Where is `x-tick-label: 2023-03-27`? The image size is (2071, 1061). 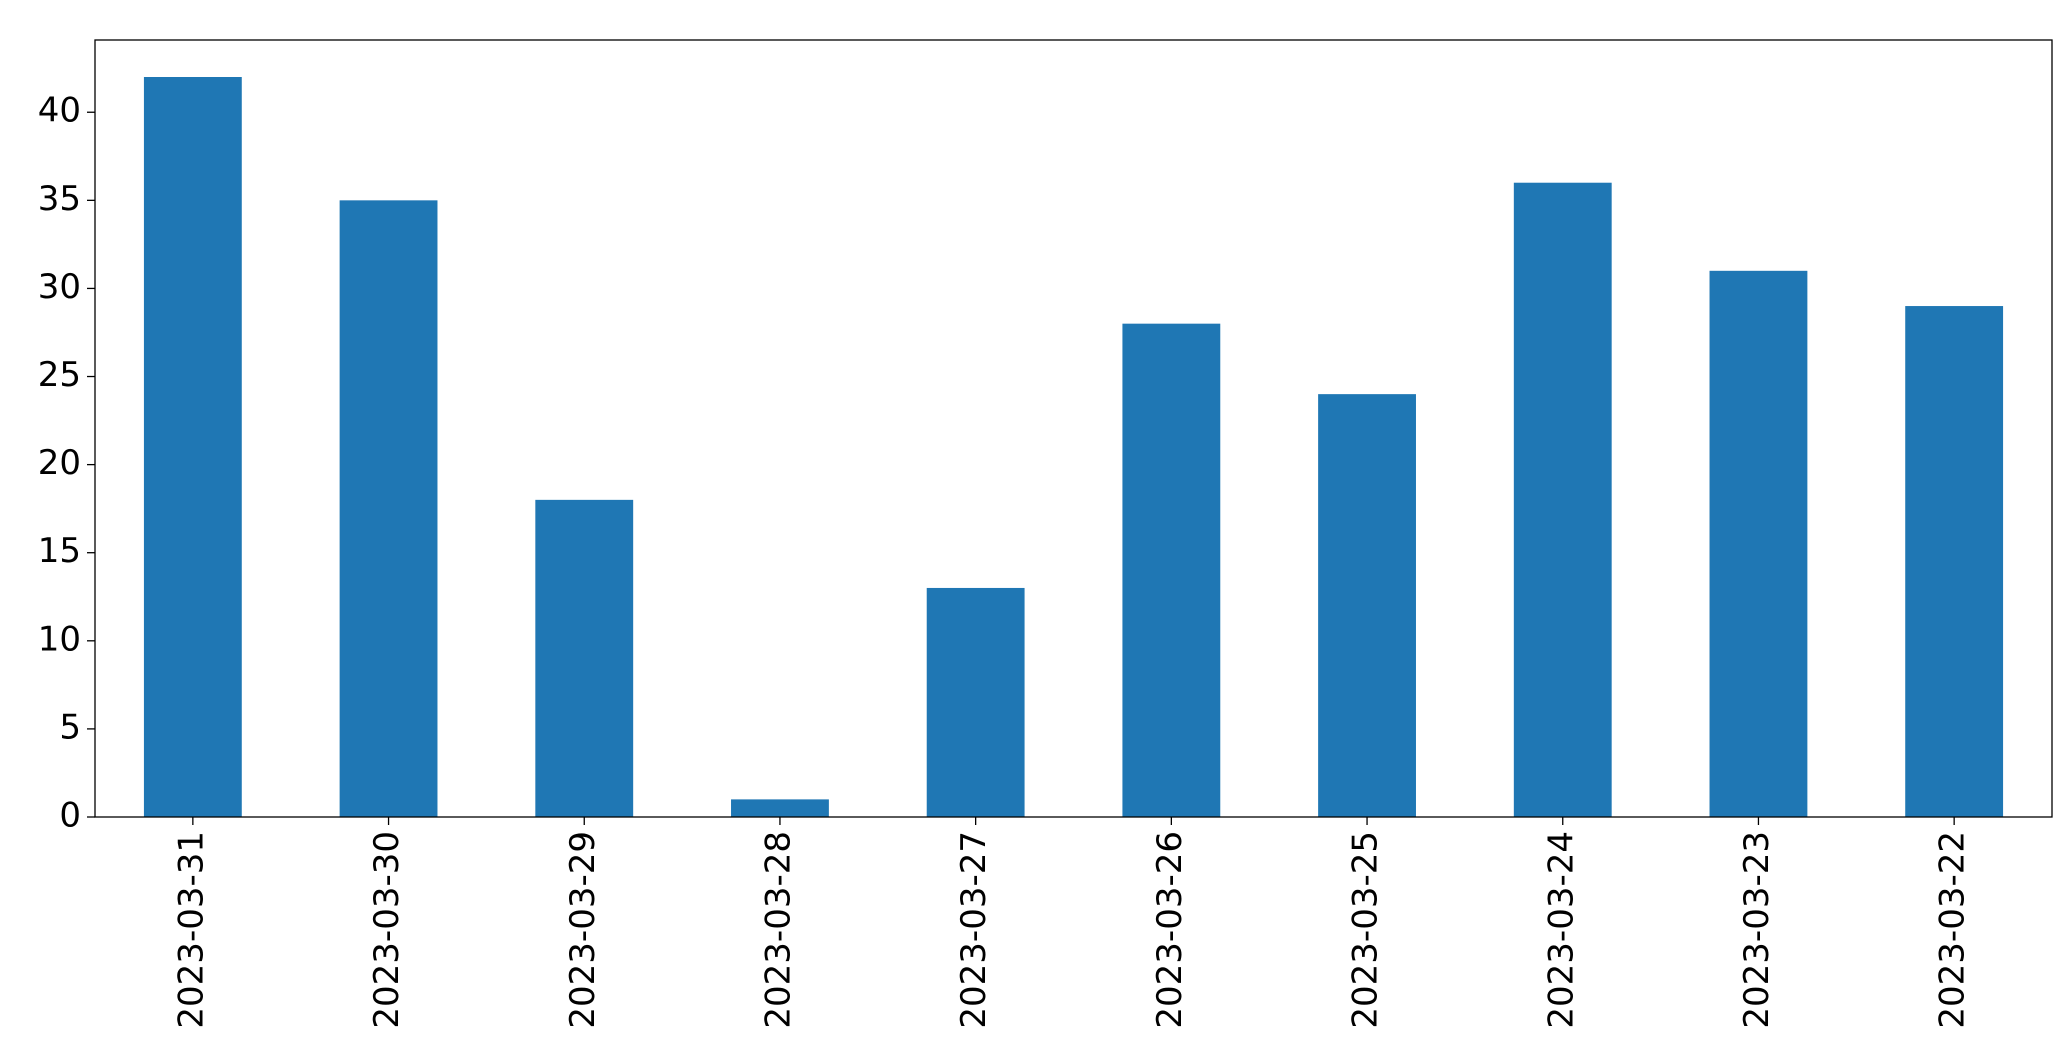 x-tick-label: 2023-03-27 is located at coordinates (974, 930).